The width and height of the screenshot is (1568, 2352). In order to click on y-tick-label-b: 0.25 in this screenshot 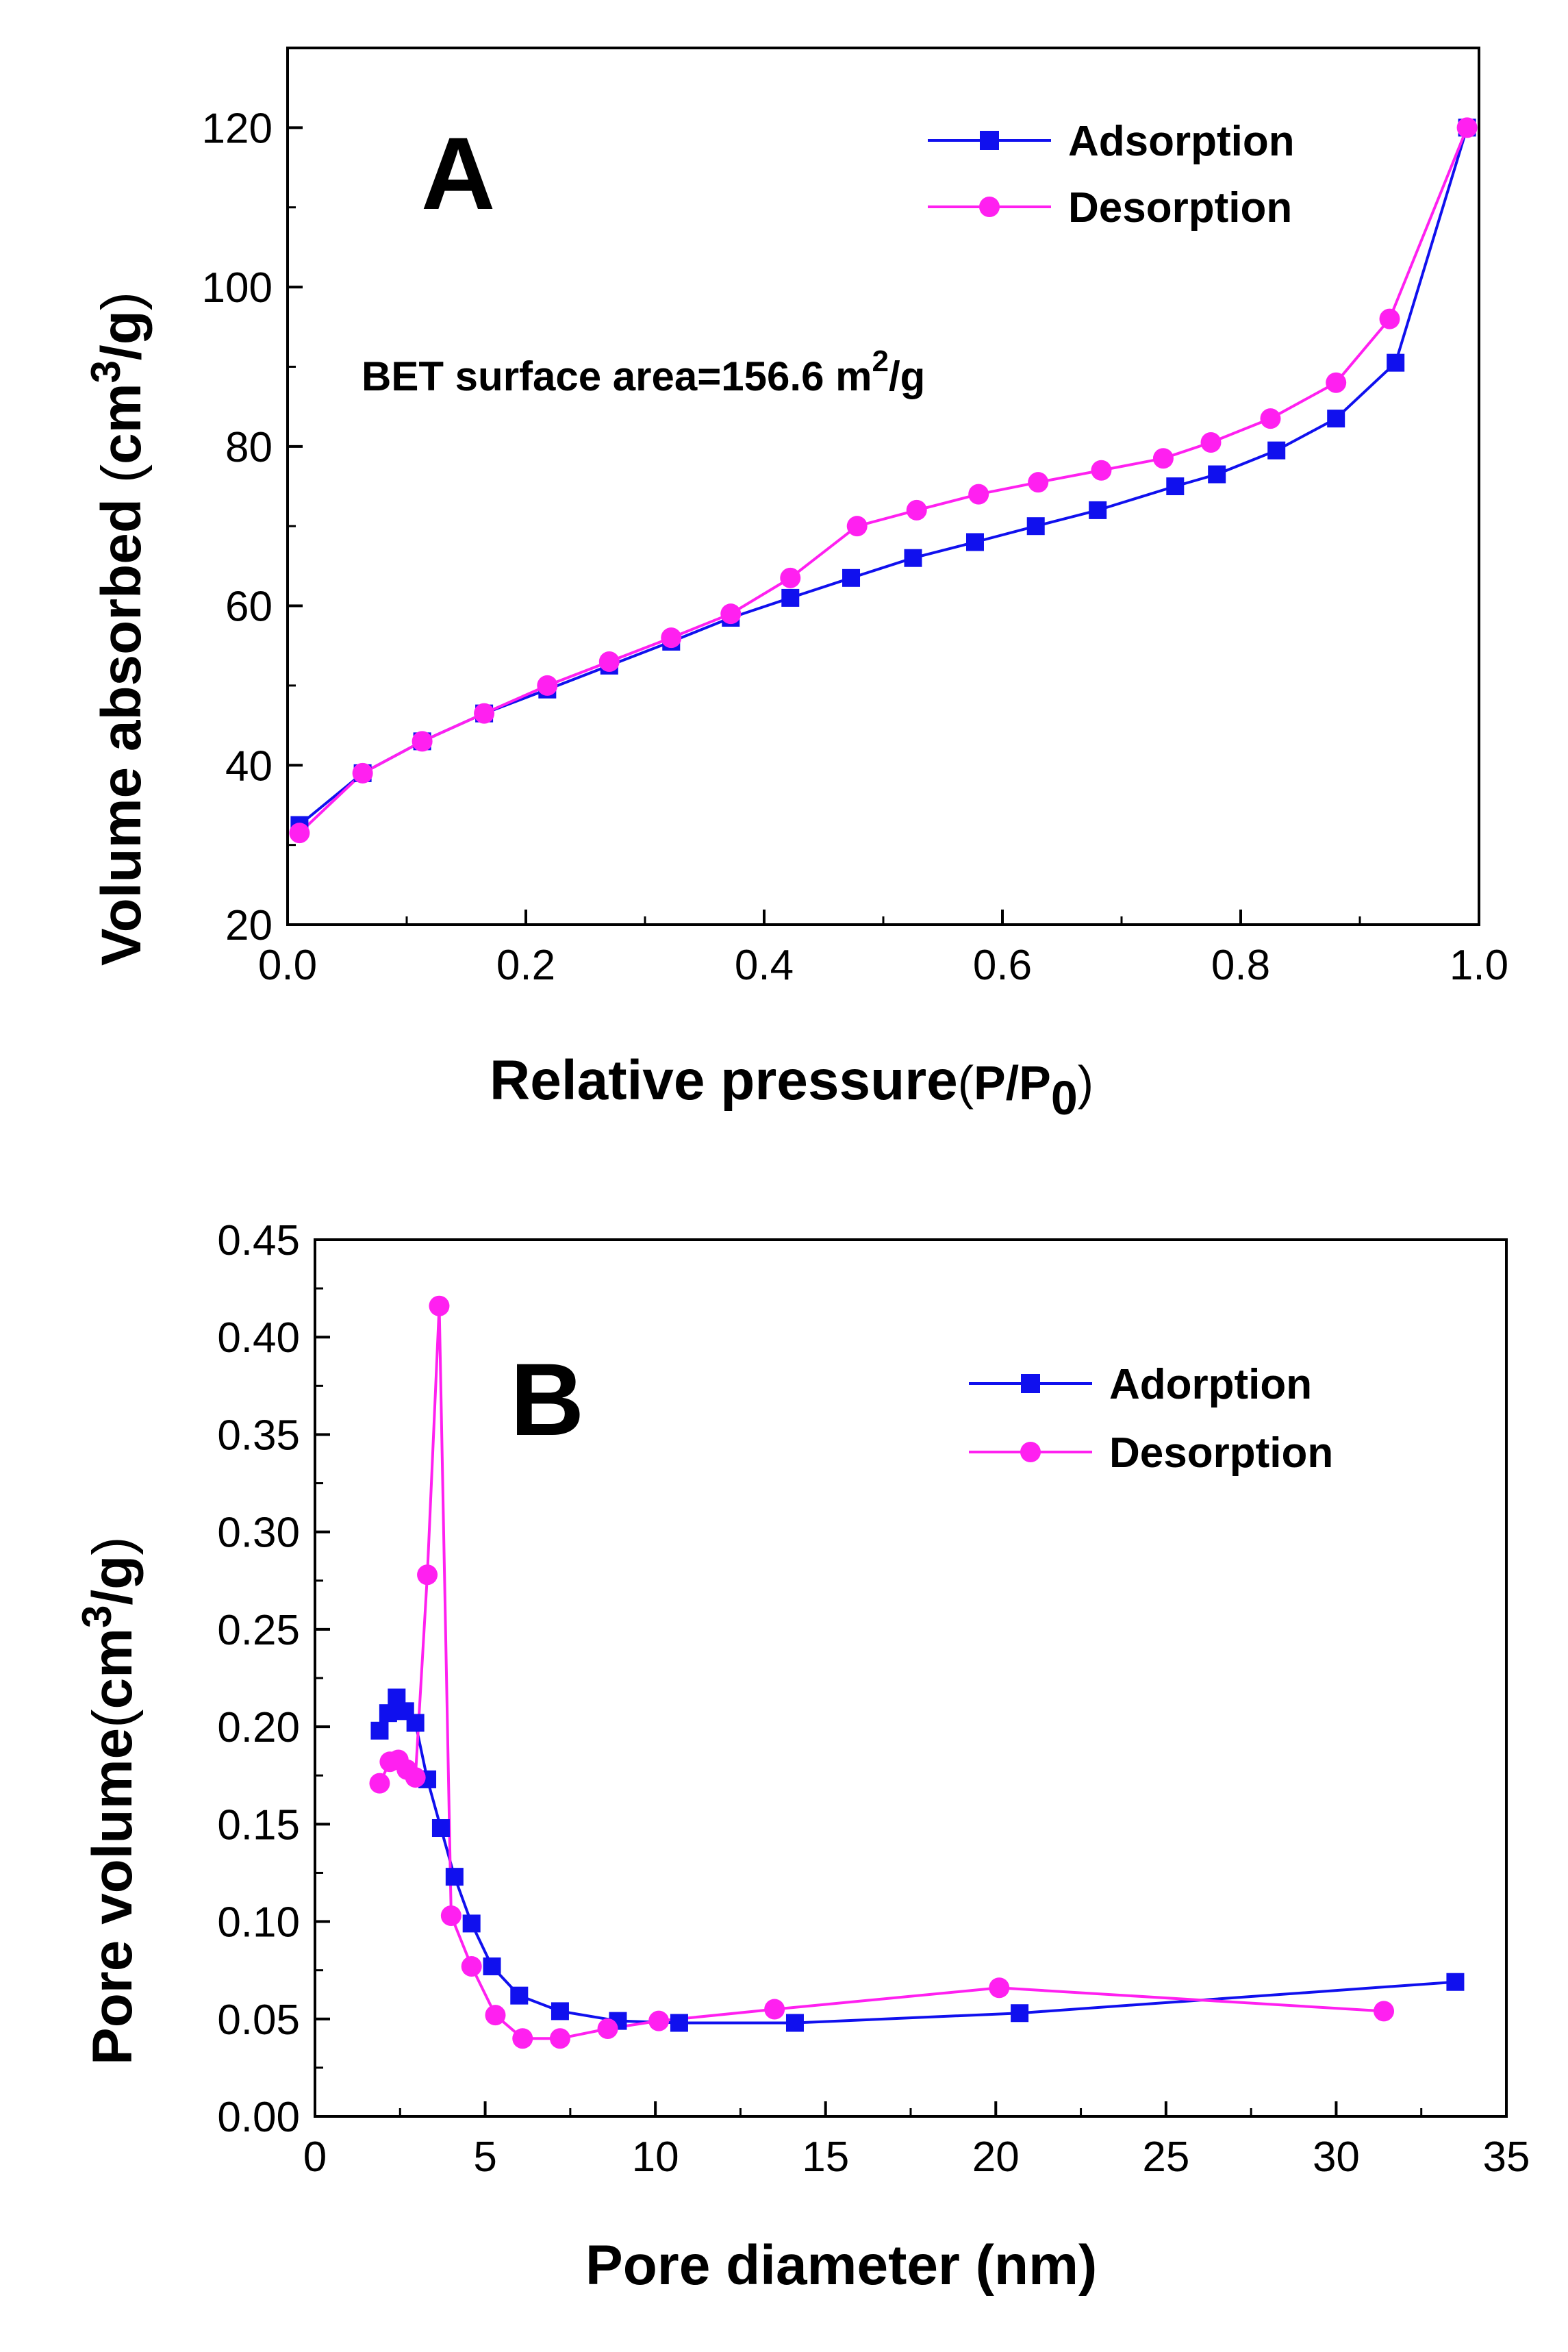, I will do `click(258, 1630)`.